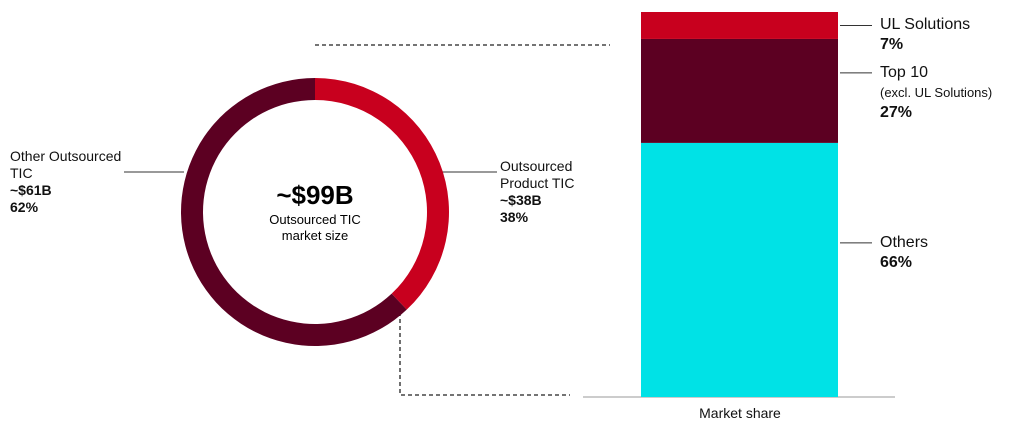 This screenshot has width=1018, height=423. What do you see at coordinates (936, 92) in the screenshot?
I see `legend-note: (excl. UL Solutions)` at bounding box center [936, 92].